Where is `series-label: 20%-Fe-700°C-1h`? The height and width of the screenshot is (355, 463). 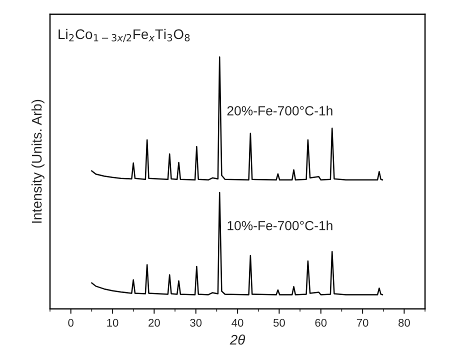 series-label: 20%-Fe-700°C-1h is located at coordinates (279, 111).